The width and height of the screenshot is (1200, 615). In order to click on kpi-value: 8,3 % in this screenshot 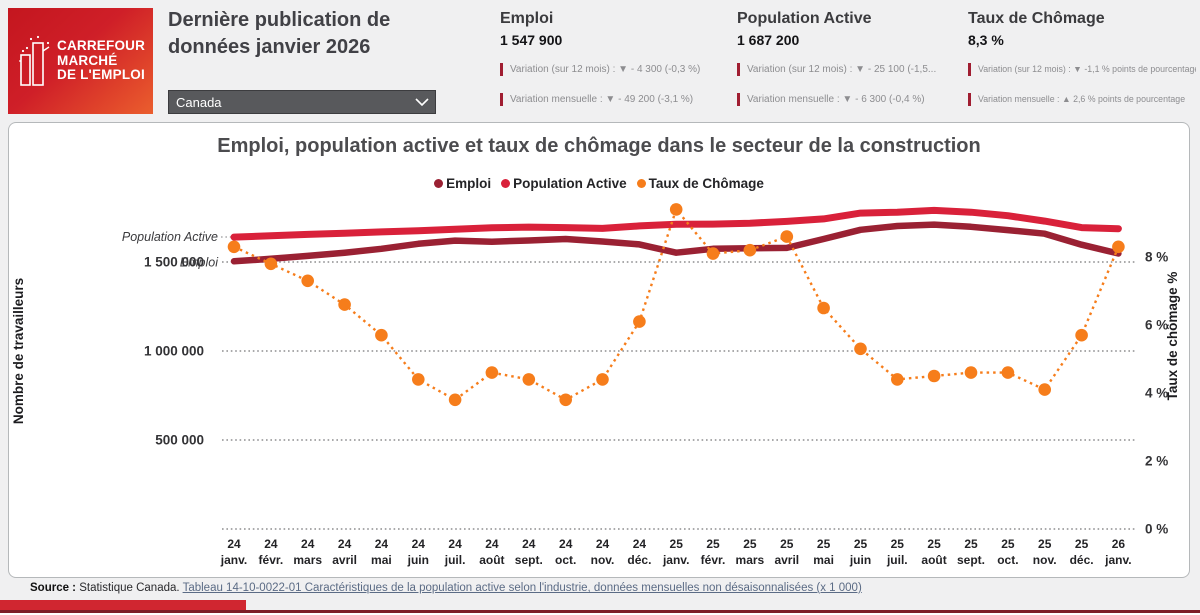, I will do `click(986, 40)`.